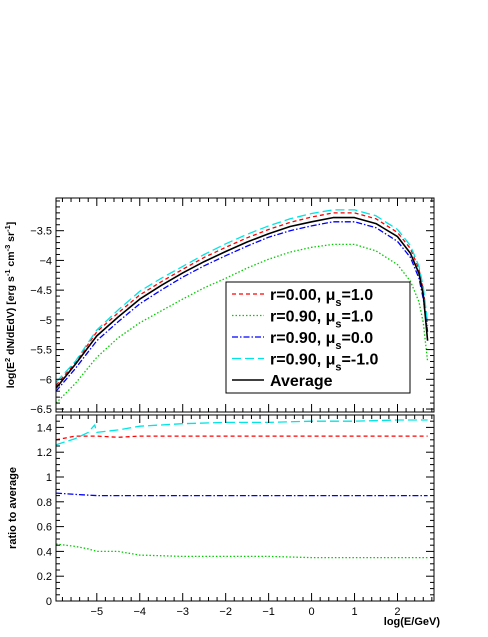  Describe the element at coordinates (182, 612) in the screenshot. I see `bottom-x-tick-label: −3` at that location.